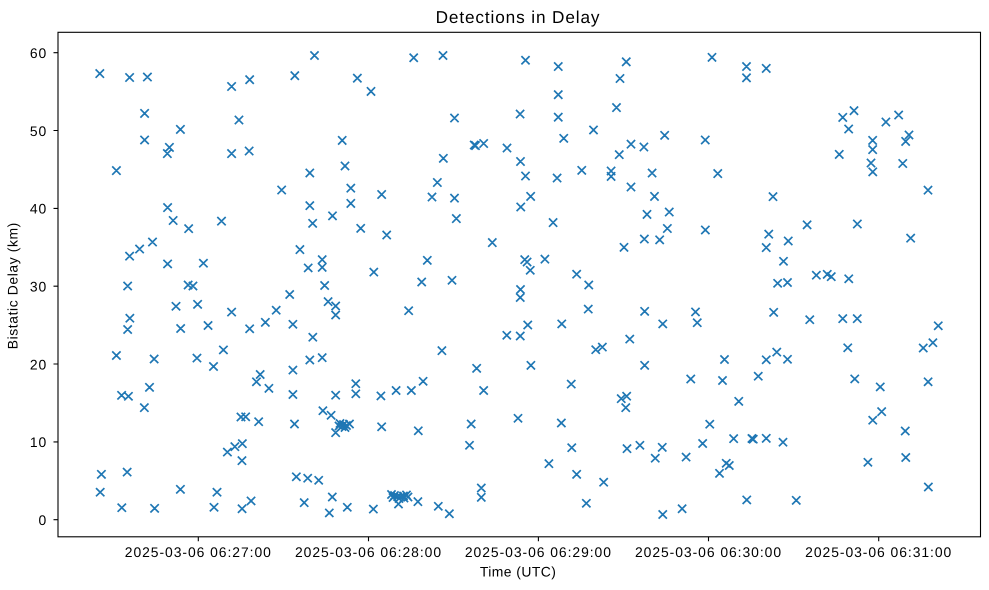 The width and height of the screenshot is (989, 590). What do you see at coordinates (38, 364) in the screenshot?
I see `svg-text: 20` at bounding box center [38, 364].